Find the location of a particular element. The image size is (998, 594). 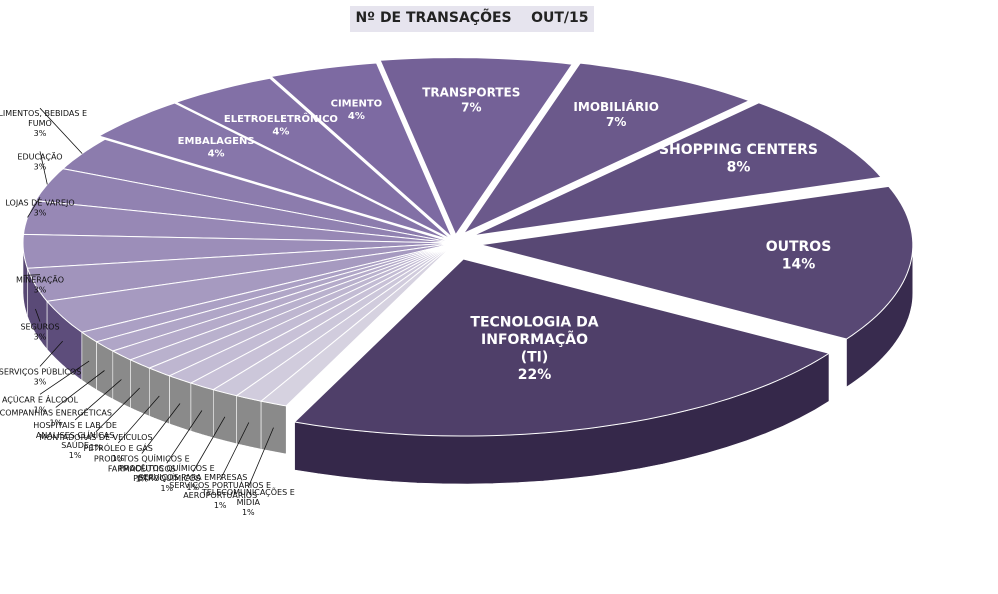

slice-label-5: TRANSPORTES 7% is located at coordinates (471, 100).